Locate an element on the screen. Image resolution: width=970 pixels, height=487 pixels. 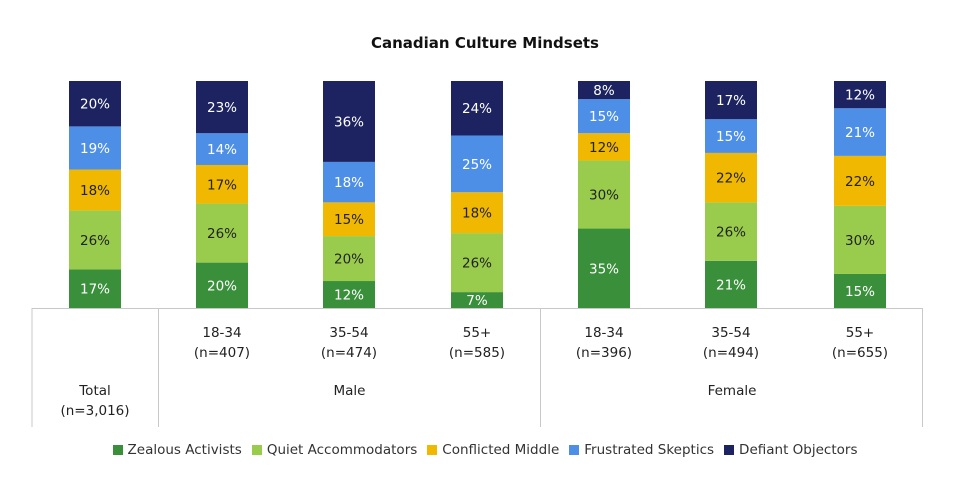
data-label: 24% is located at coordinates (477, 109).